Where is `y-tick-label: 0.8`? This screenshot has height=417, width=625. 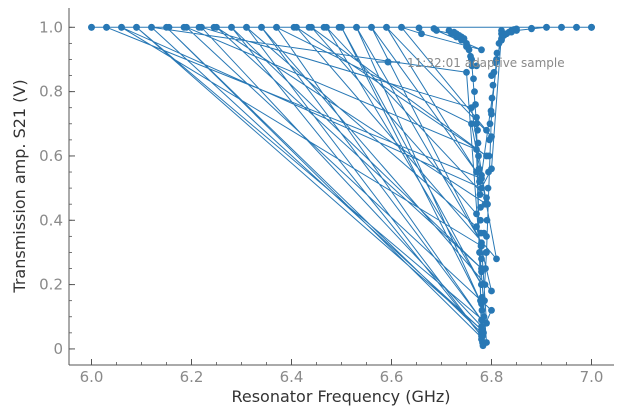 y-tick-label: 0.8 is located at coordinates (51, 92).